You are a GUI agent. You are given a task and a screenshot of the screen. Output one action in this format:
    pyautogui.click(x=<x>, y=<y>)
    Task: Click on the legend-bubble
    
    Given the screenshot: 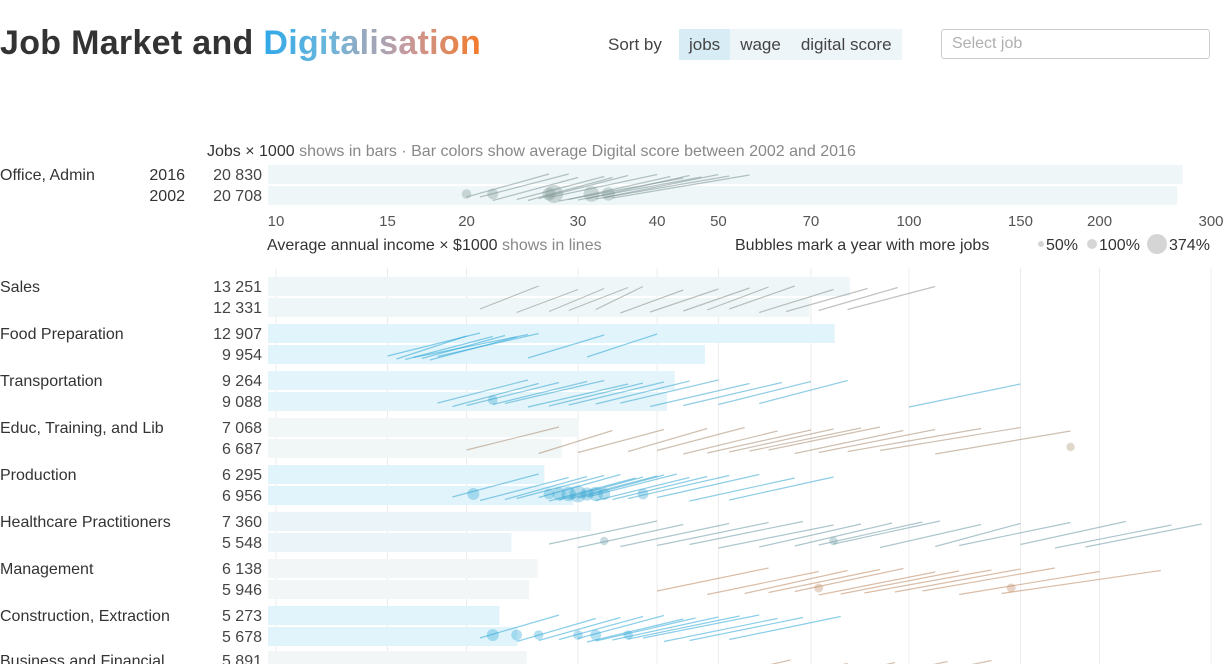 What is the action you would take?
    pyautogui.click(x=1041, y=244)
    